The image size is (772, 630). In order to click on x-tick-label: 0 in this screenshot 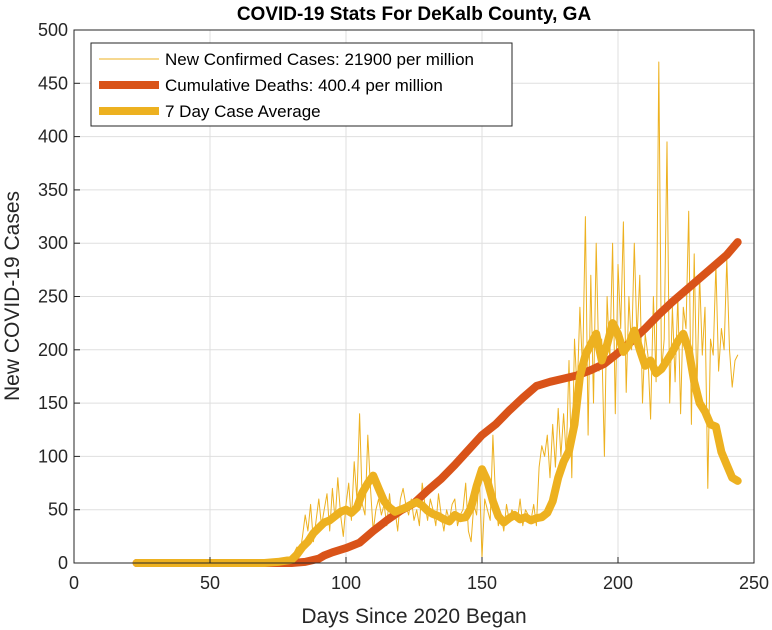, I will do `click(74, 583)`.